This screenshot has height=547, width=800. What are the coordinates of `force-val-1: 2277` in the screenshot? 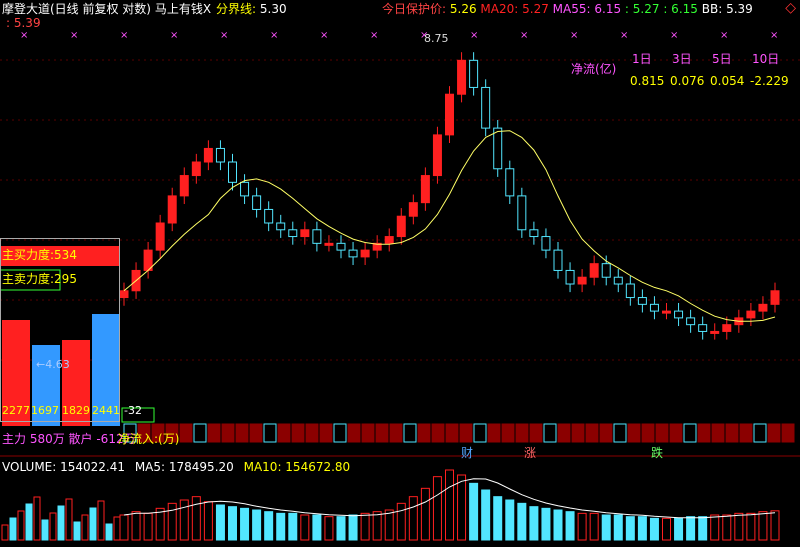 It's located at (16, 410).